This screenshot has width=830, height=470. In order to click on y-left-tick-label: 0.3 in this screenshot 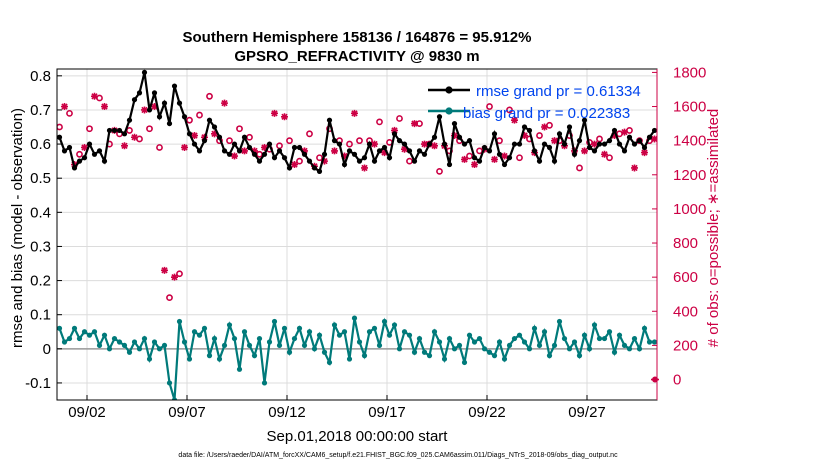, I will do `click(40, 246)`.